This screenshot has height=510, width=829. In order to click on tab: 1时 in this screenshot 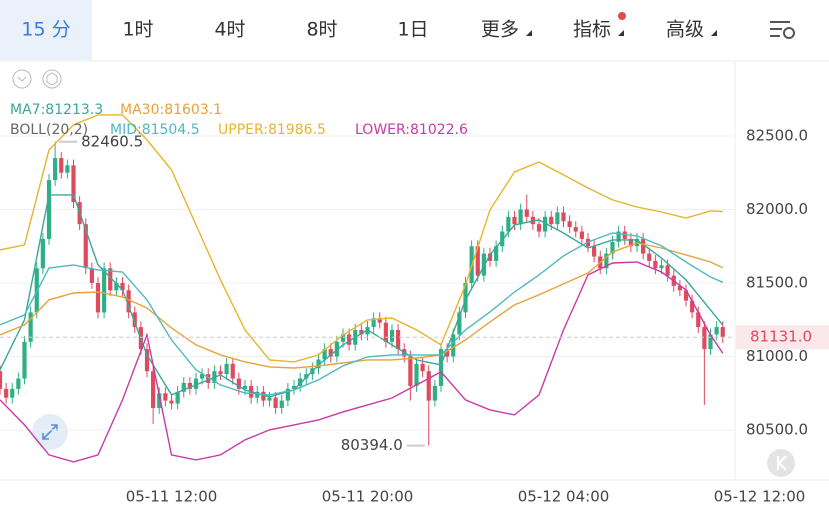, I will do `click(137, 30)`.